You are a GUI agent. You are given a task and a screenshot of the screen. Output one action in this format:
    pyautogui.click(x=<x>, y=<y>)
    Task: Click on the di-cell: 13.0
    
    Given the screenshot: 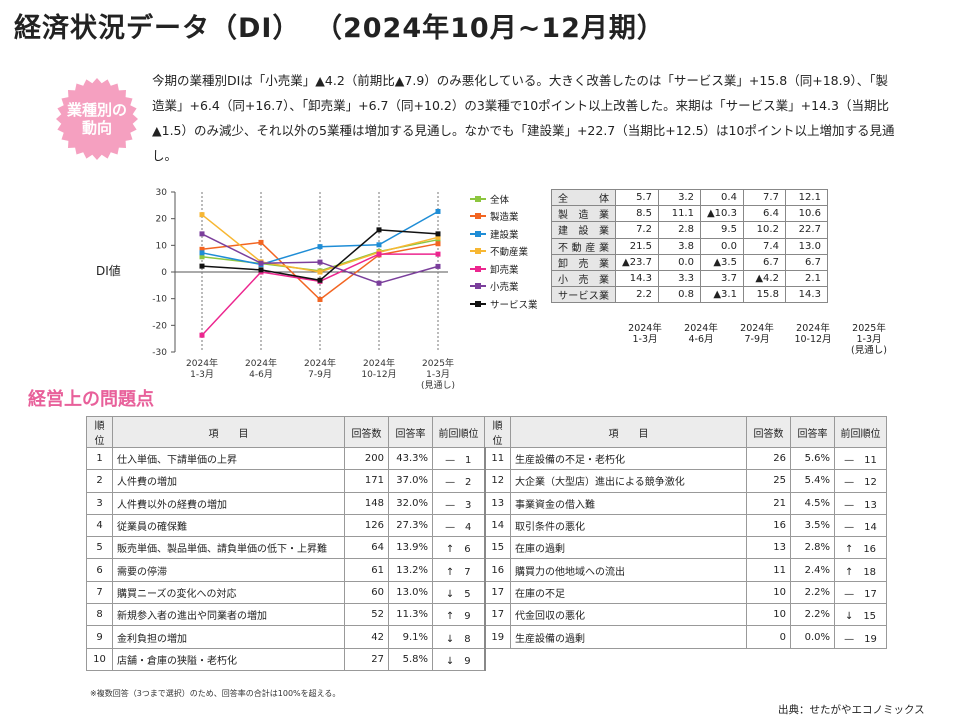 What is the action you would take?
    pyautogui.click(x=806, y=246)
    